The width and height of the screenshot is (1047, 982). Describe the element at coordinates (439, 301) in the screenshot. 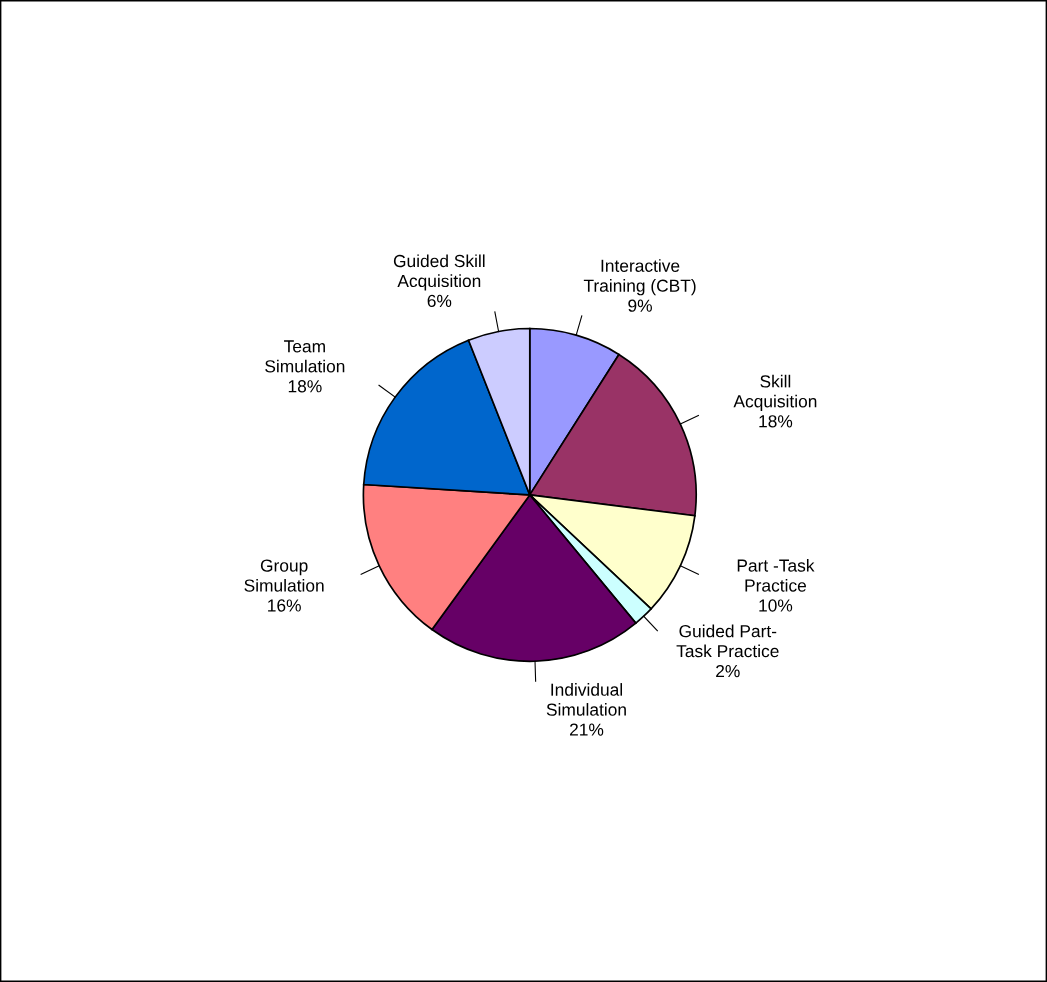

I see `data-label: 6%` at that location.